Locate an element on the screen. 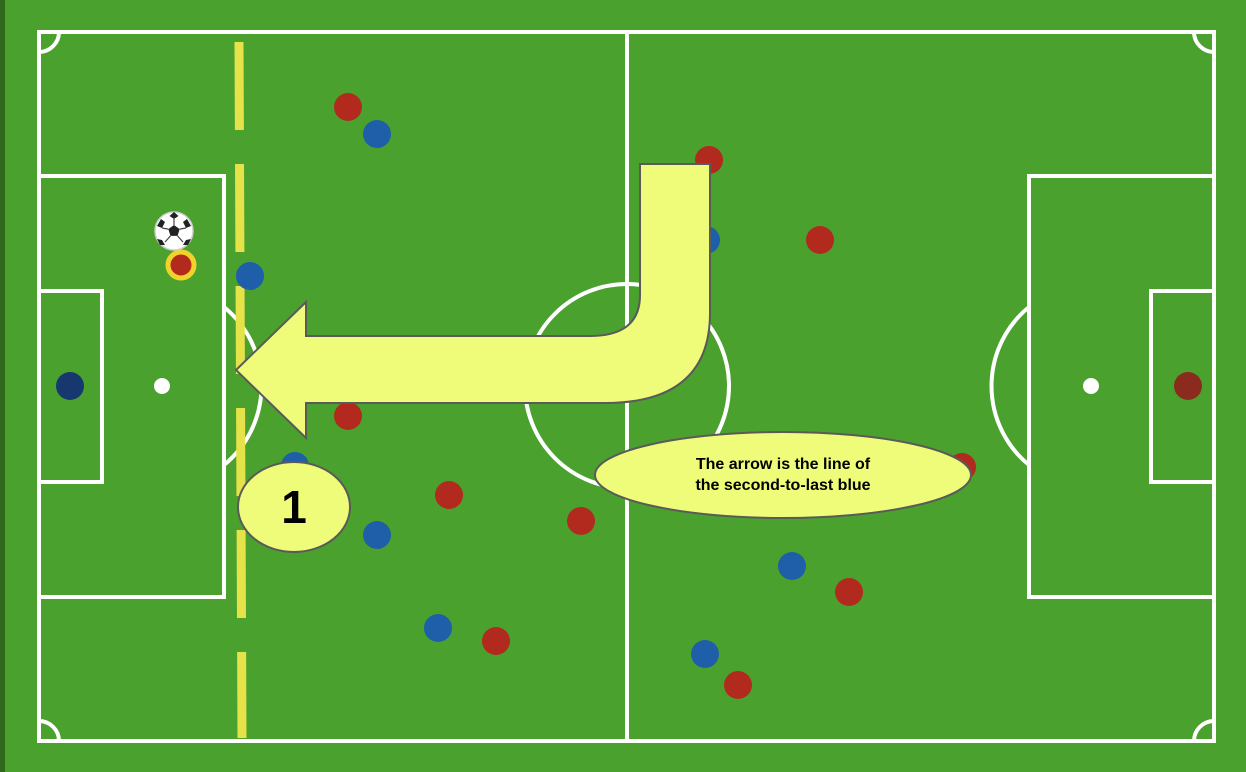 The width and height of the screenshot is (1246, 772). soccer-ball-icon is located at coordinates (174, 231).